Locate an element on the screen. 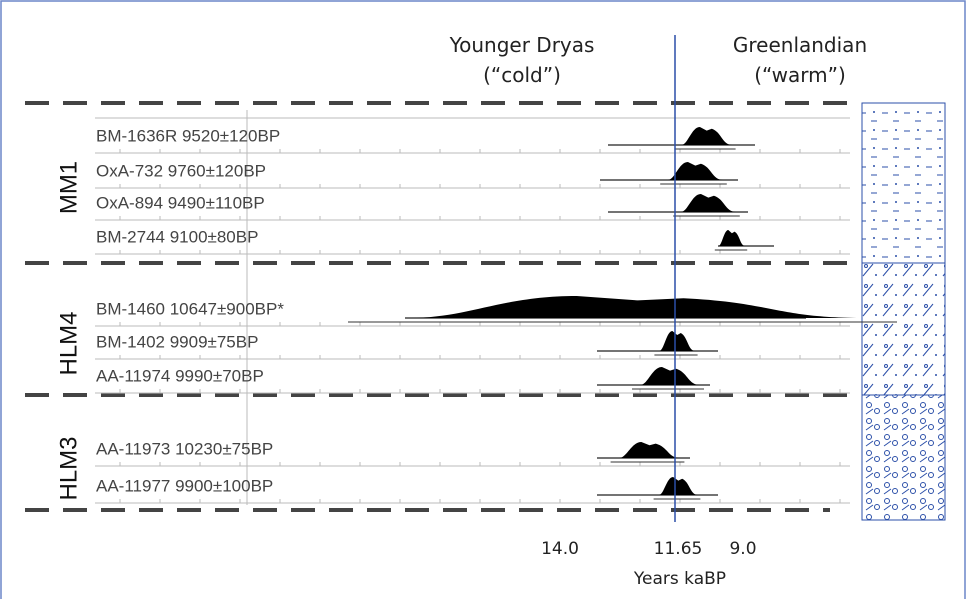  header-left-subtitle: (“cold”) is located at coordinates (522, 75).